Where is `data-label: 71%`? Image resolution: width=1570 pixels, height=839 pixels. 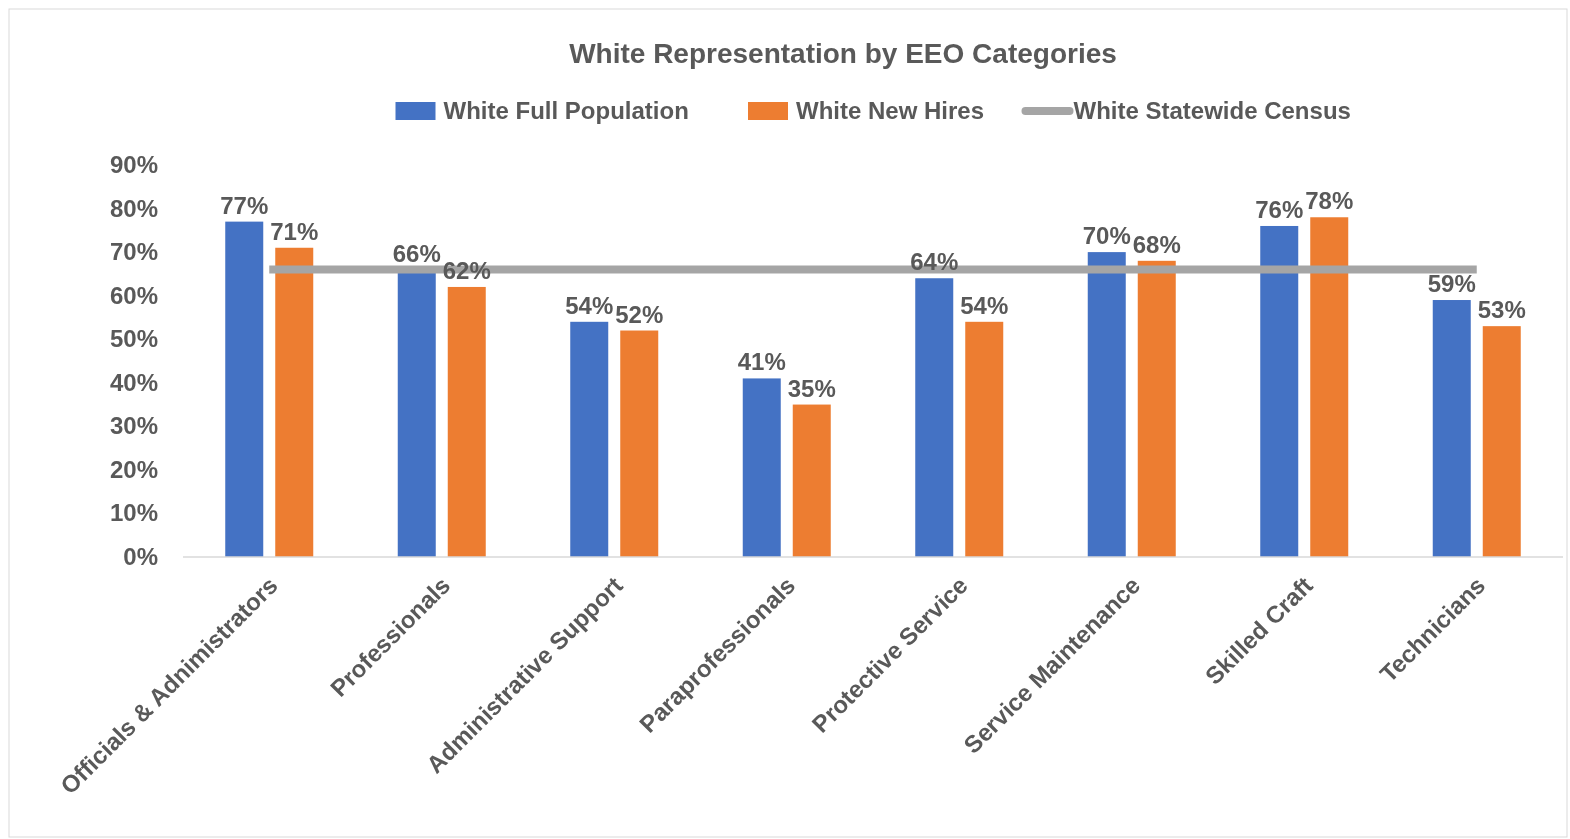
data-label: 71% is located at coordinates (294, 231).